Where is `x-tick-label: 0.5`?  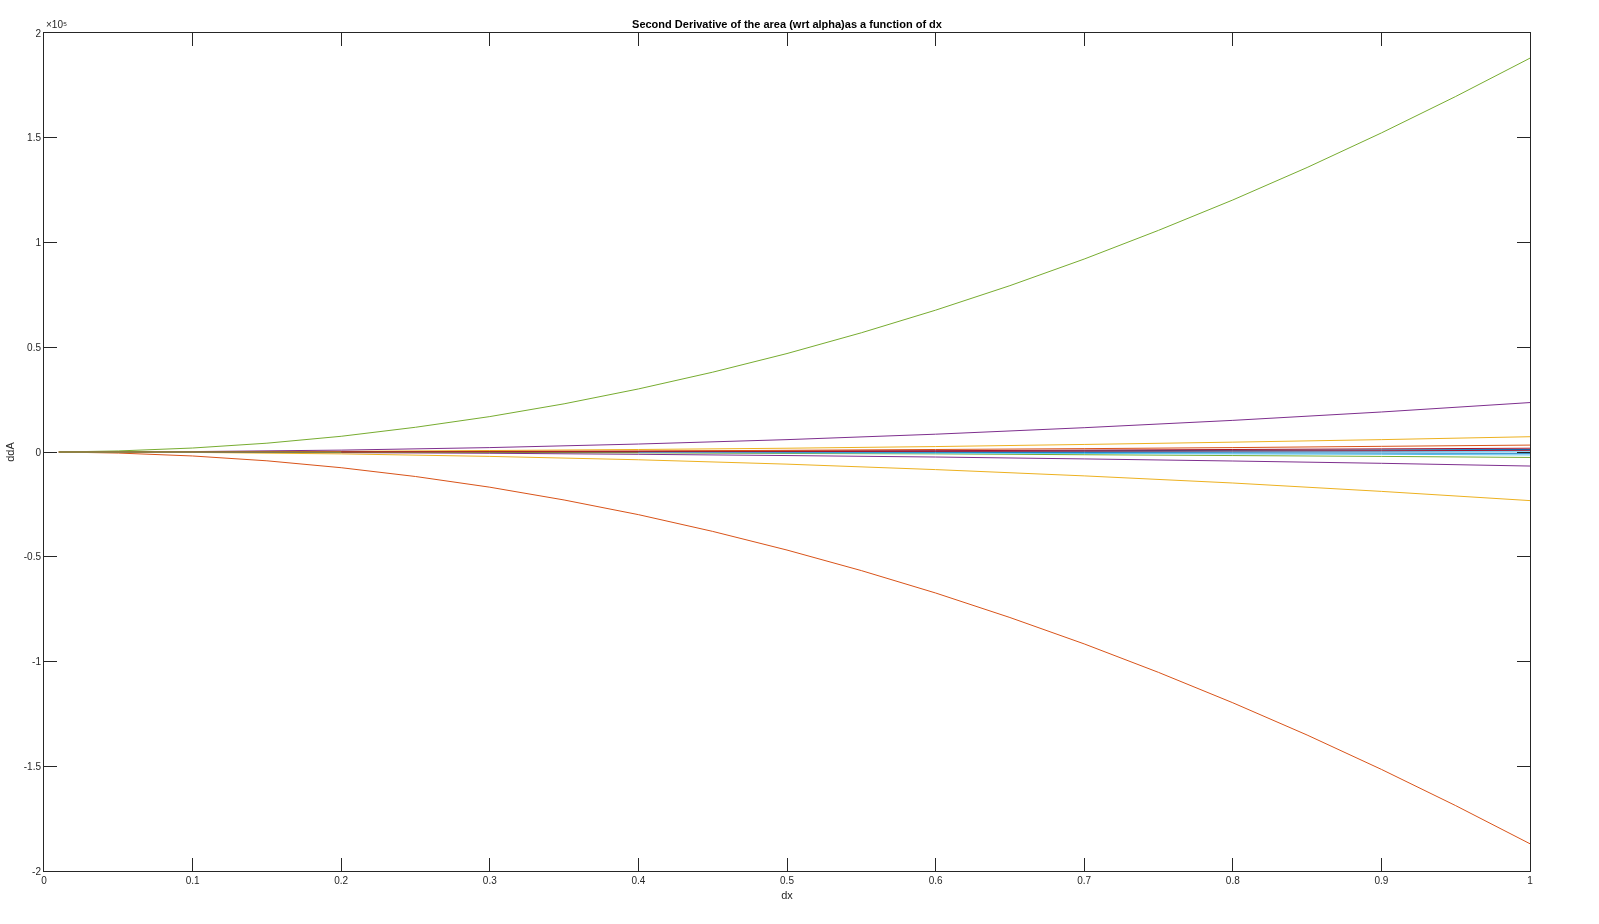 x-tick-label: 0.5 is located at coordinates (787, 880).